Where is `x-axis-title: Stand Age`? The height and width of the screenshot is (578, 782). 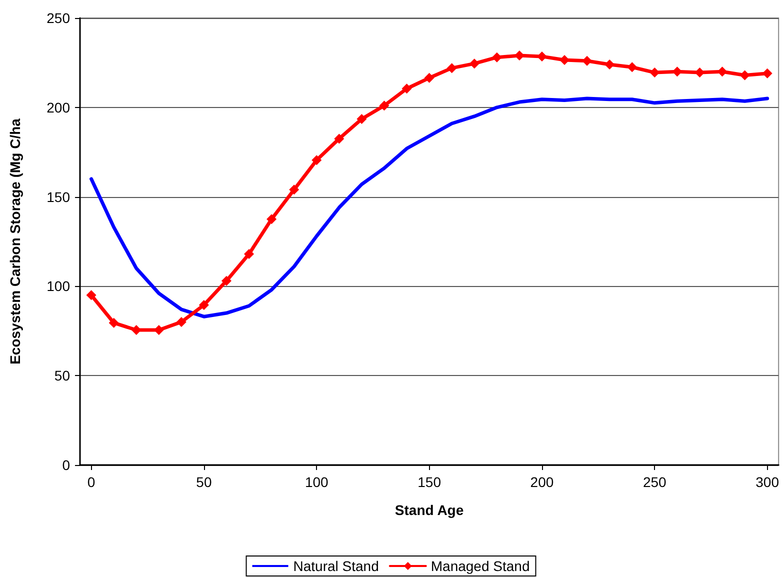 x-axis-title: Stand Age is located at coordinates (429, 510).